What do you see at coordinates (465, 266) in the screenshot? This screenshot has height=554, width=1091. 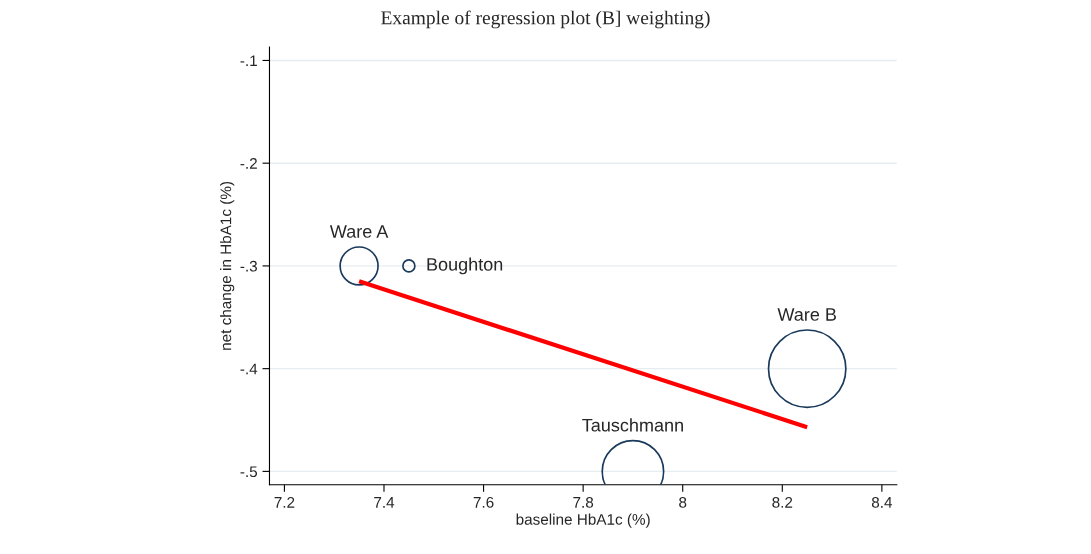 I see `annotation: Boughton` at bounding box center [465, 266].